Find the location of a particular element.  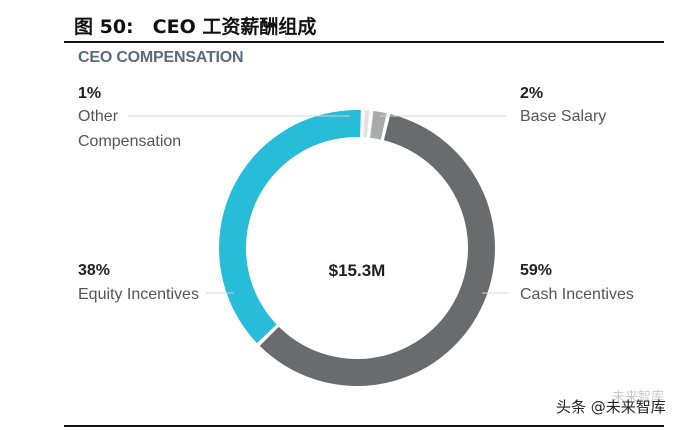

bottom-rule is located at coordinates (364, 426).